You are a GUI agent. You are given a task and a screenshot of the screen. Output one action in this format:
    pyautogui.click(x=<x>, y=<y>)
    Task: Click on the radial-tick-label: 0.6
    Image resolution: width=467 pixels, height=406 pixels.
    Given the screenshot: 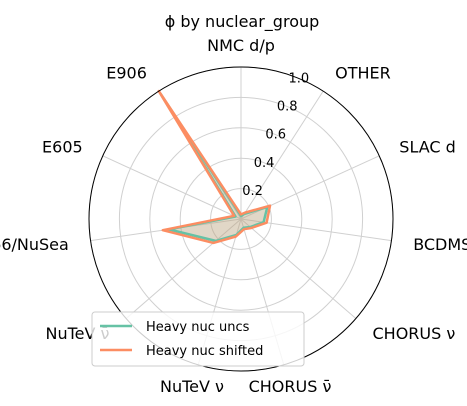 What is the action you would take?
    pyautogui.click(x=275, y=135)
    